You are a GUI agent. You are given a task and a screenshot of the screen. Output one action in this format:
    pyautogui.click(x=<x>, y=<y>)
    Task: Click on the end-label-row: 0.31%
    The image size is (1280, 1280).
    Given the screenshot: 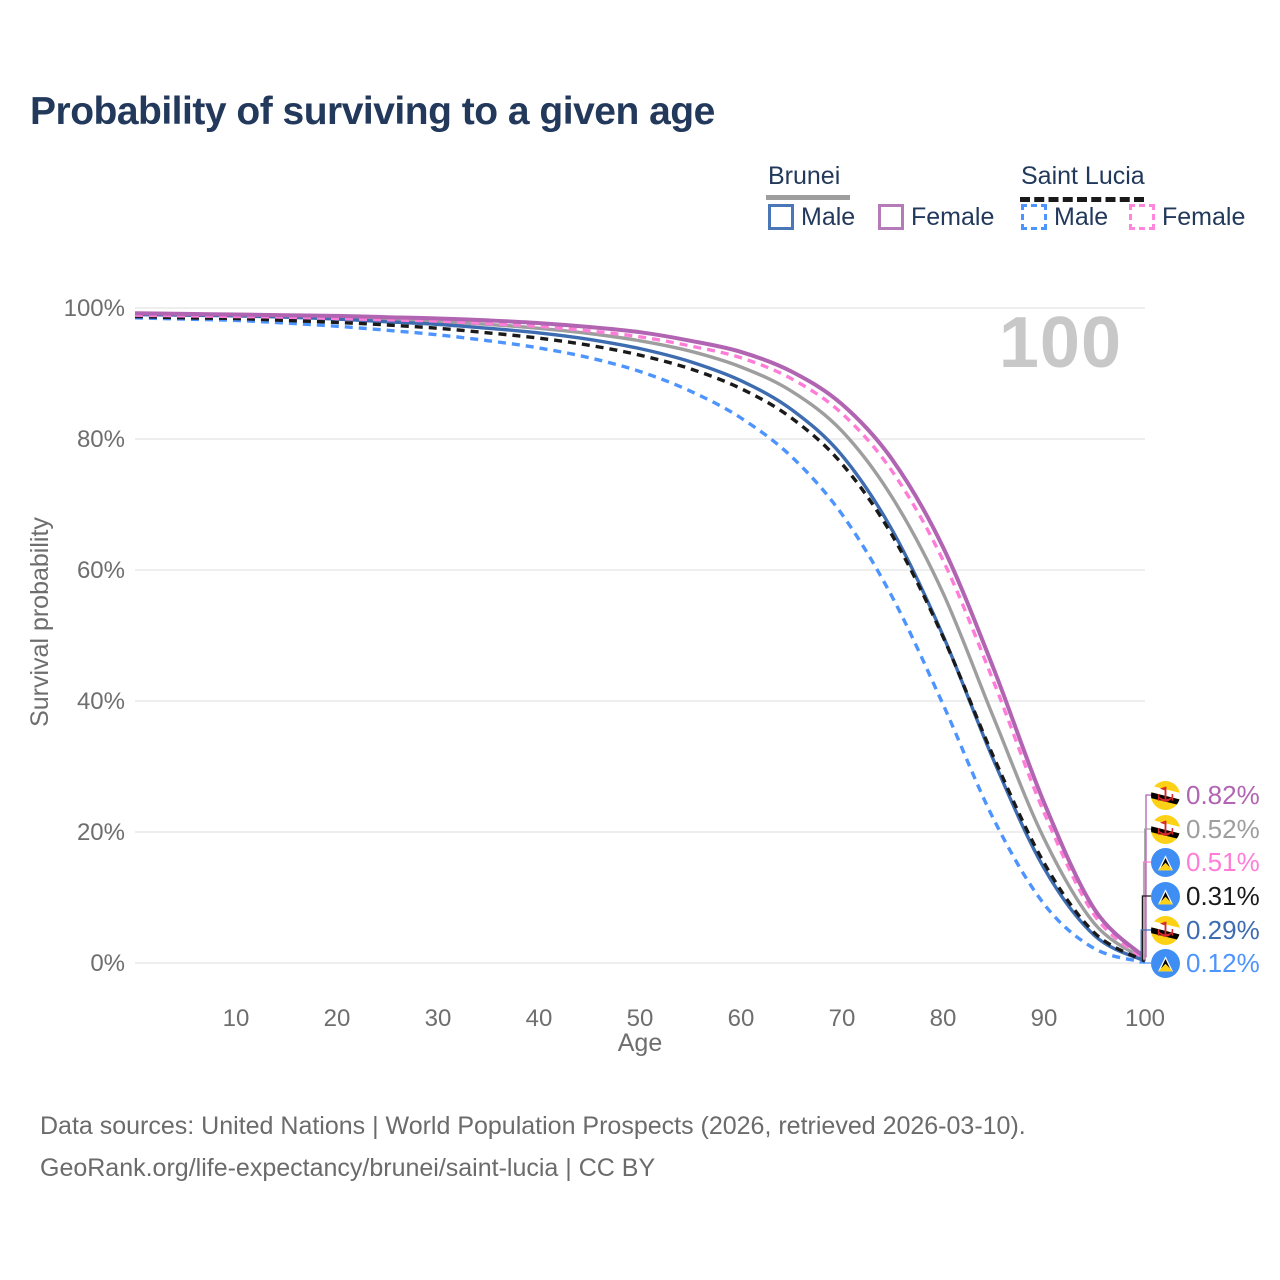 What is the action you would take?
    pyautogui.click(x=1205, y=896)
    